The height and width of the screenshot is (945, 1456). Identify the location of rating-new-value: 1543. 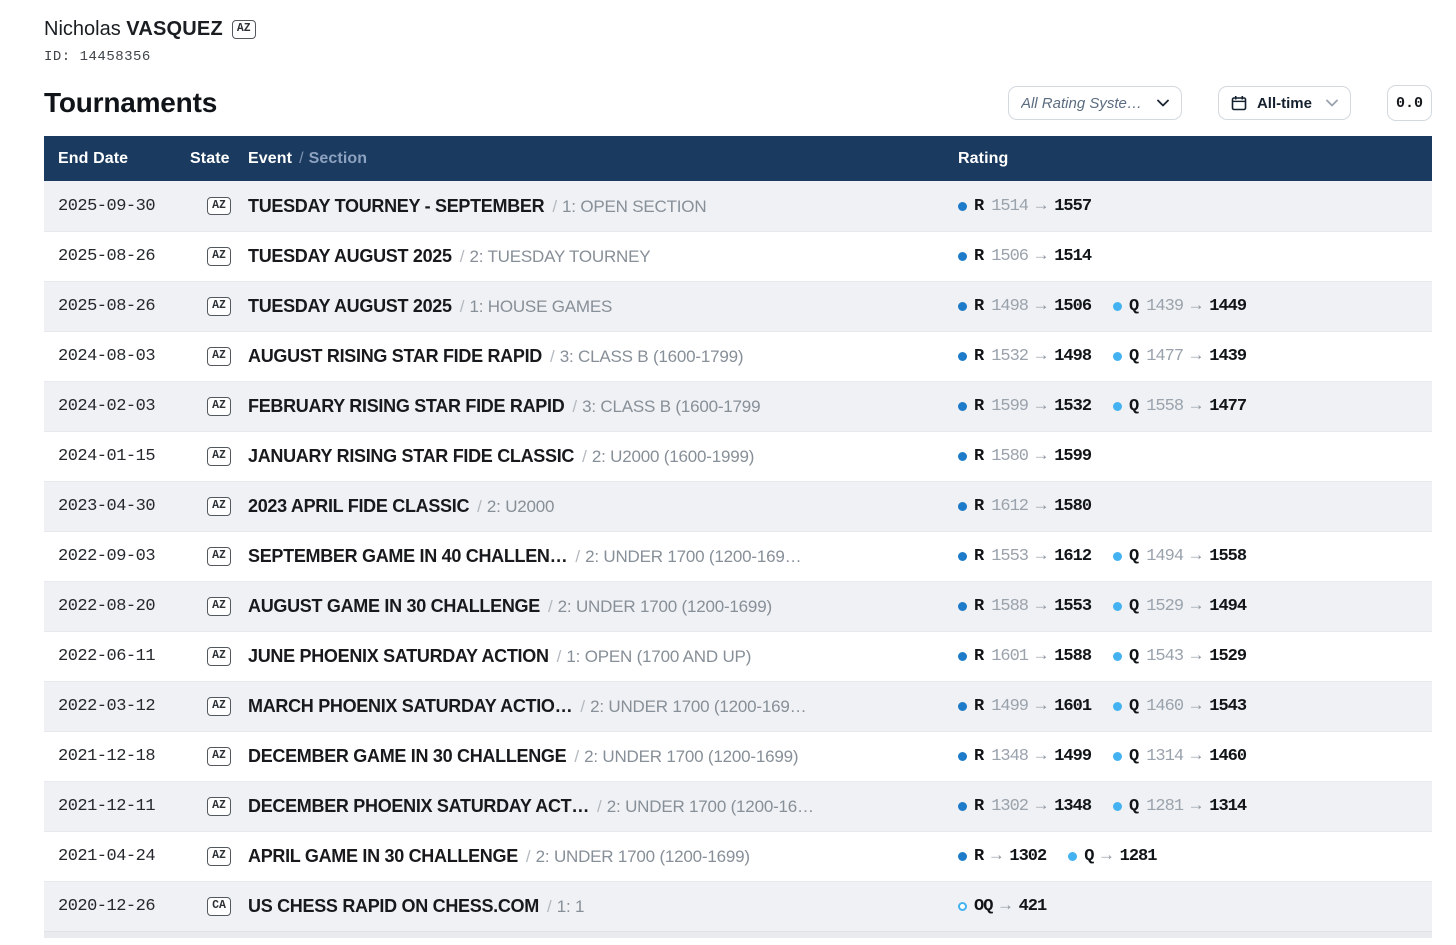
(1228, 706).